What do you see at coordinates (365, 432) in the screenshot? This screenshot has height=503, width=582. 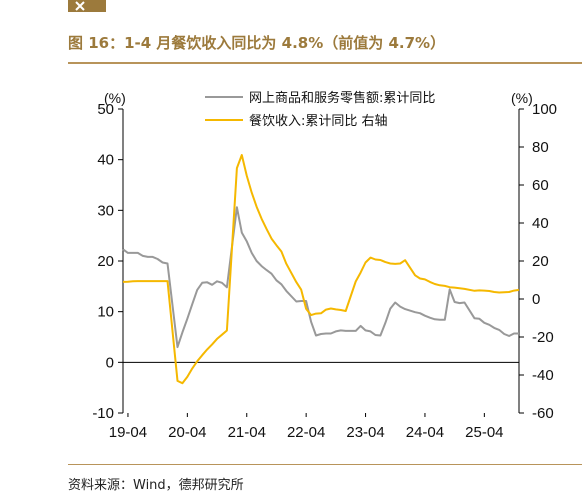 I see `x-tick-label: 23-04` at bounding box center [365, 432].